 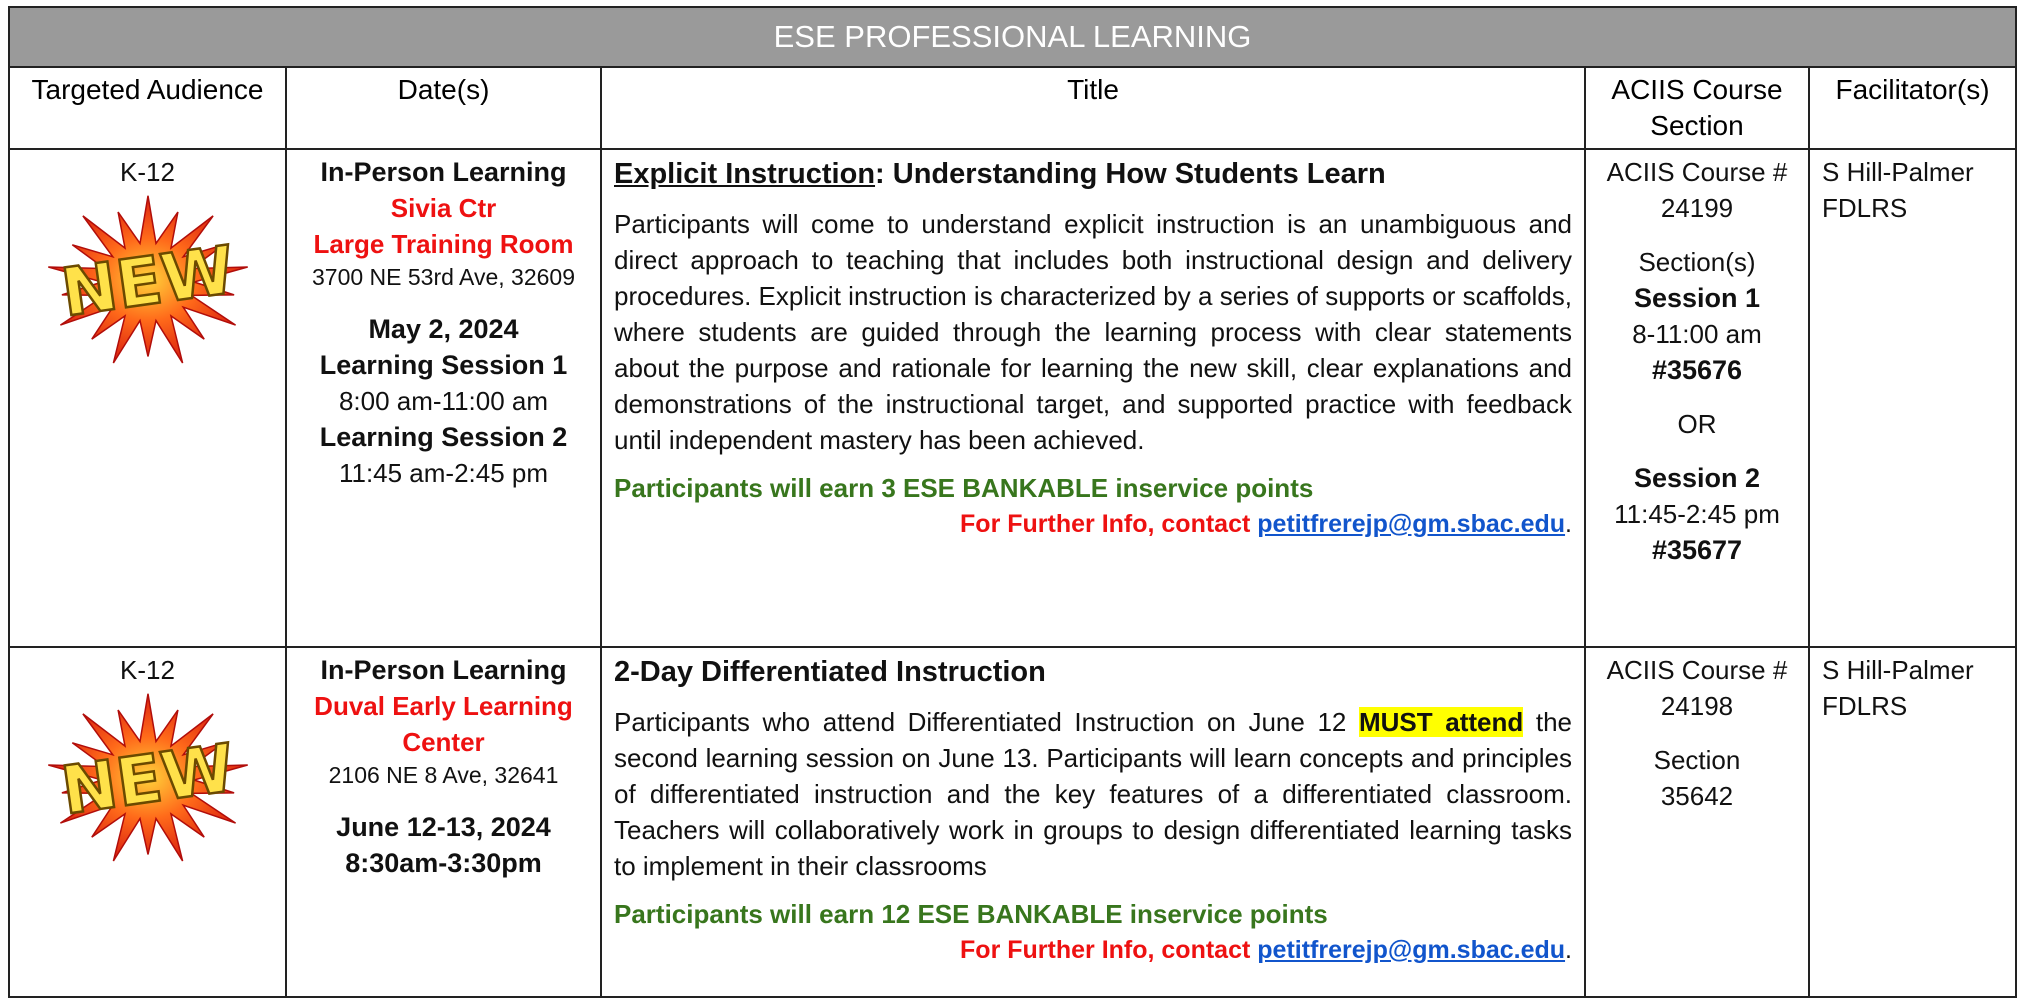 I want to click on date: June 12-13, 2024, so click(x=443, y=827).